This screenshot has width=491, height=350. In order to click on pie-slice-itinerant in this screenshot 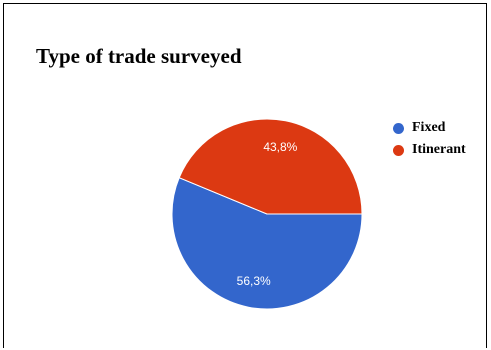, I will do `click(270, 166)`.